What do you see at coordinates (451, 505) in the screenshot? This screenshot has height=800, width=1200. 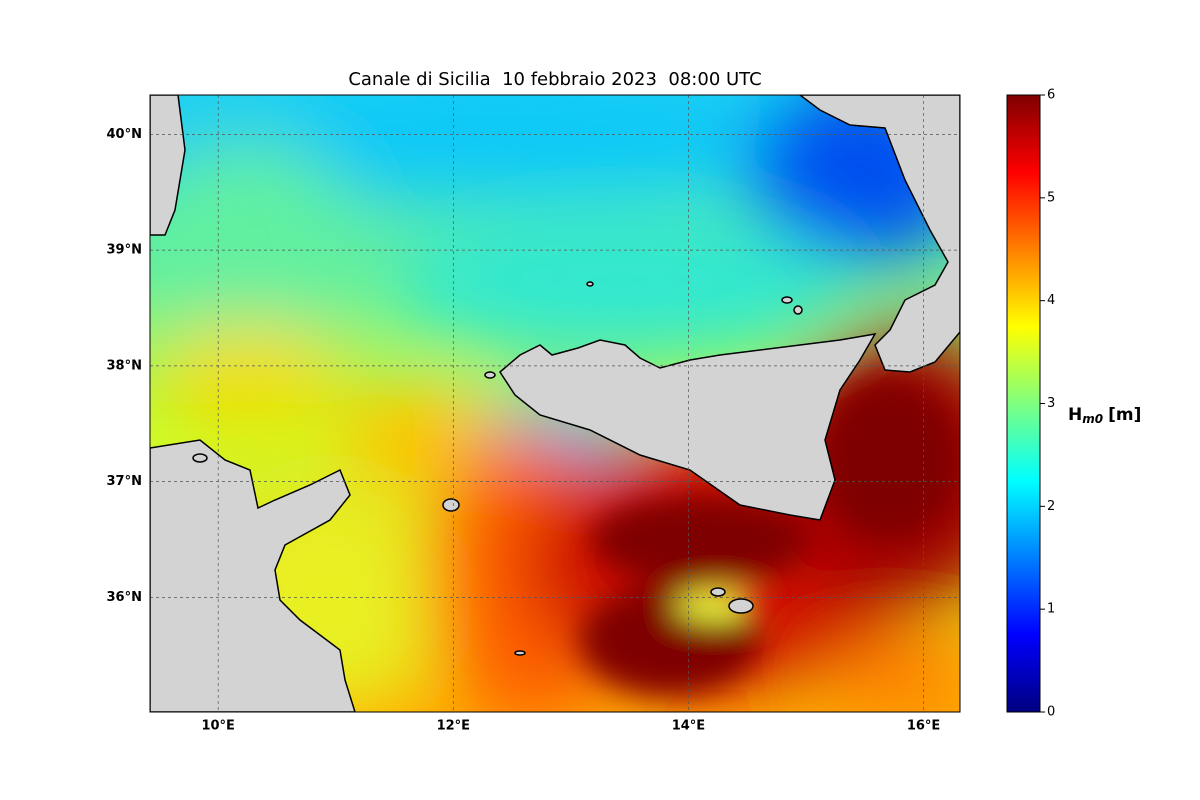 I see `pantelleria` at bounding box center [451, 505].